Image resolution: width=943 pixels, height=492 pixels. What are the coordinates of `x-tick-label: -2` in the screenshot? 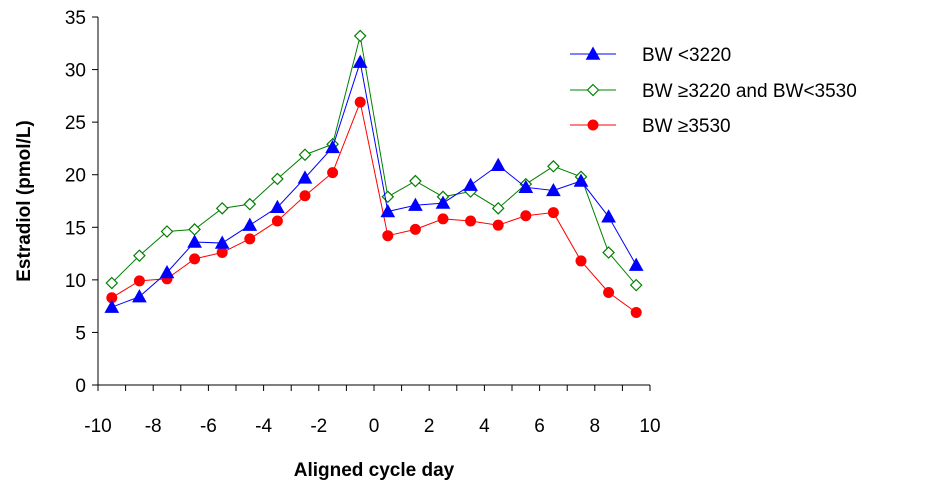 It's located at (318, 426).